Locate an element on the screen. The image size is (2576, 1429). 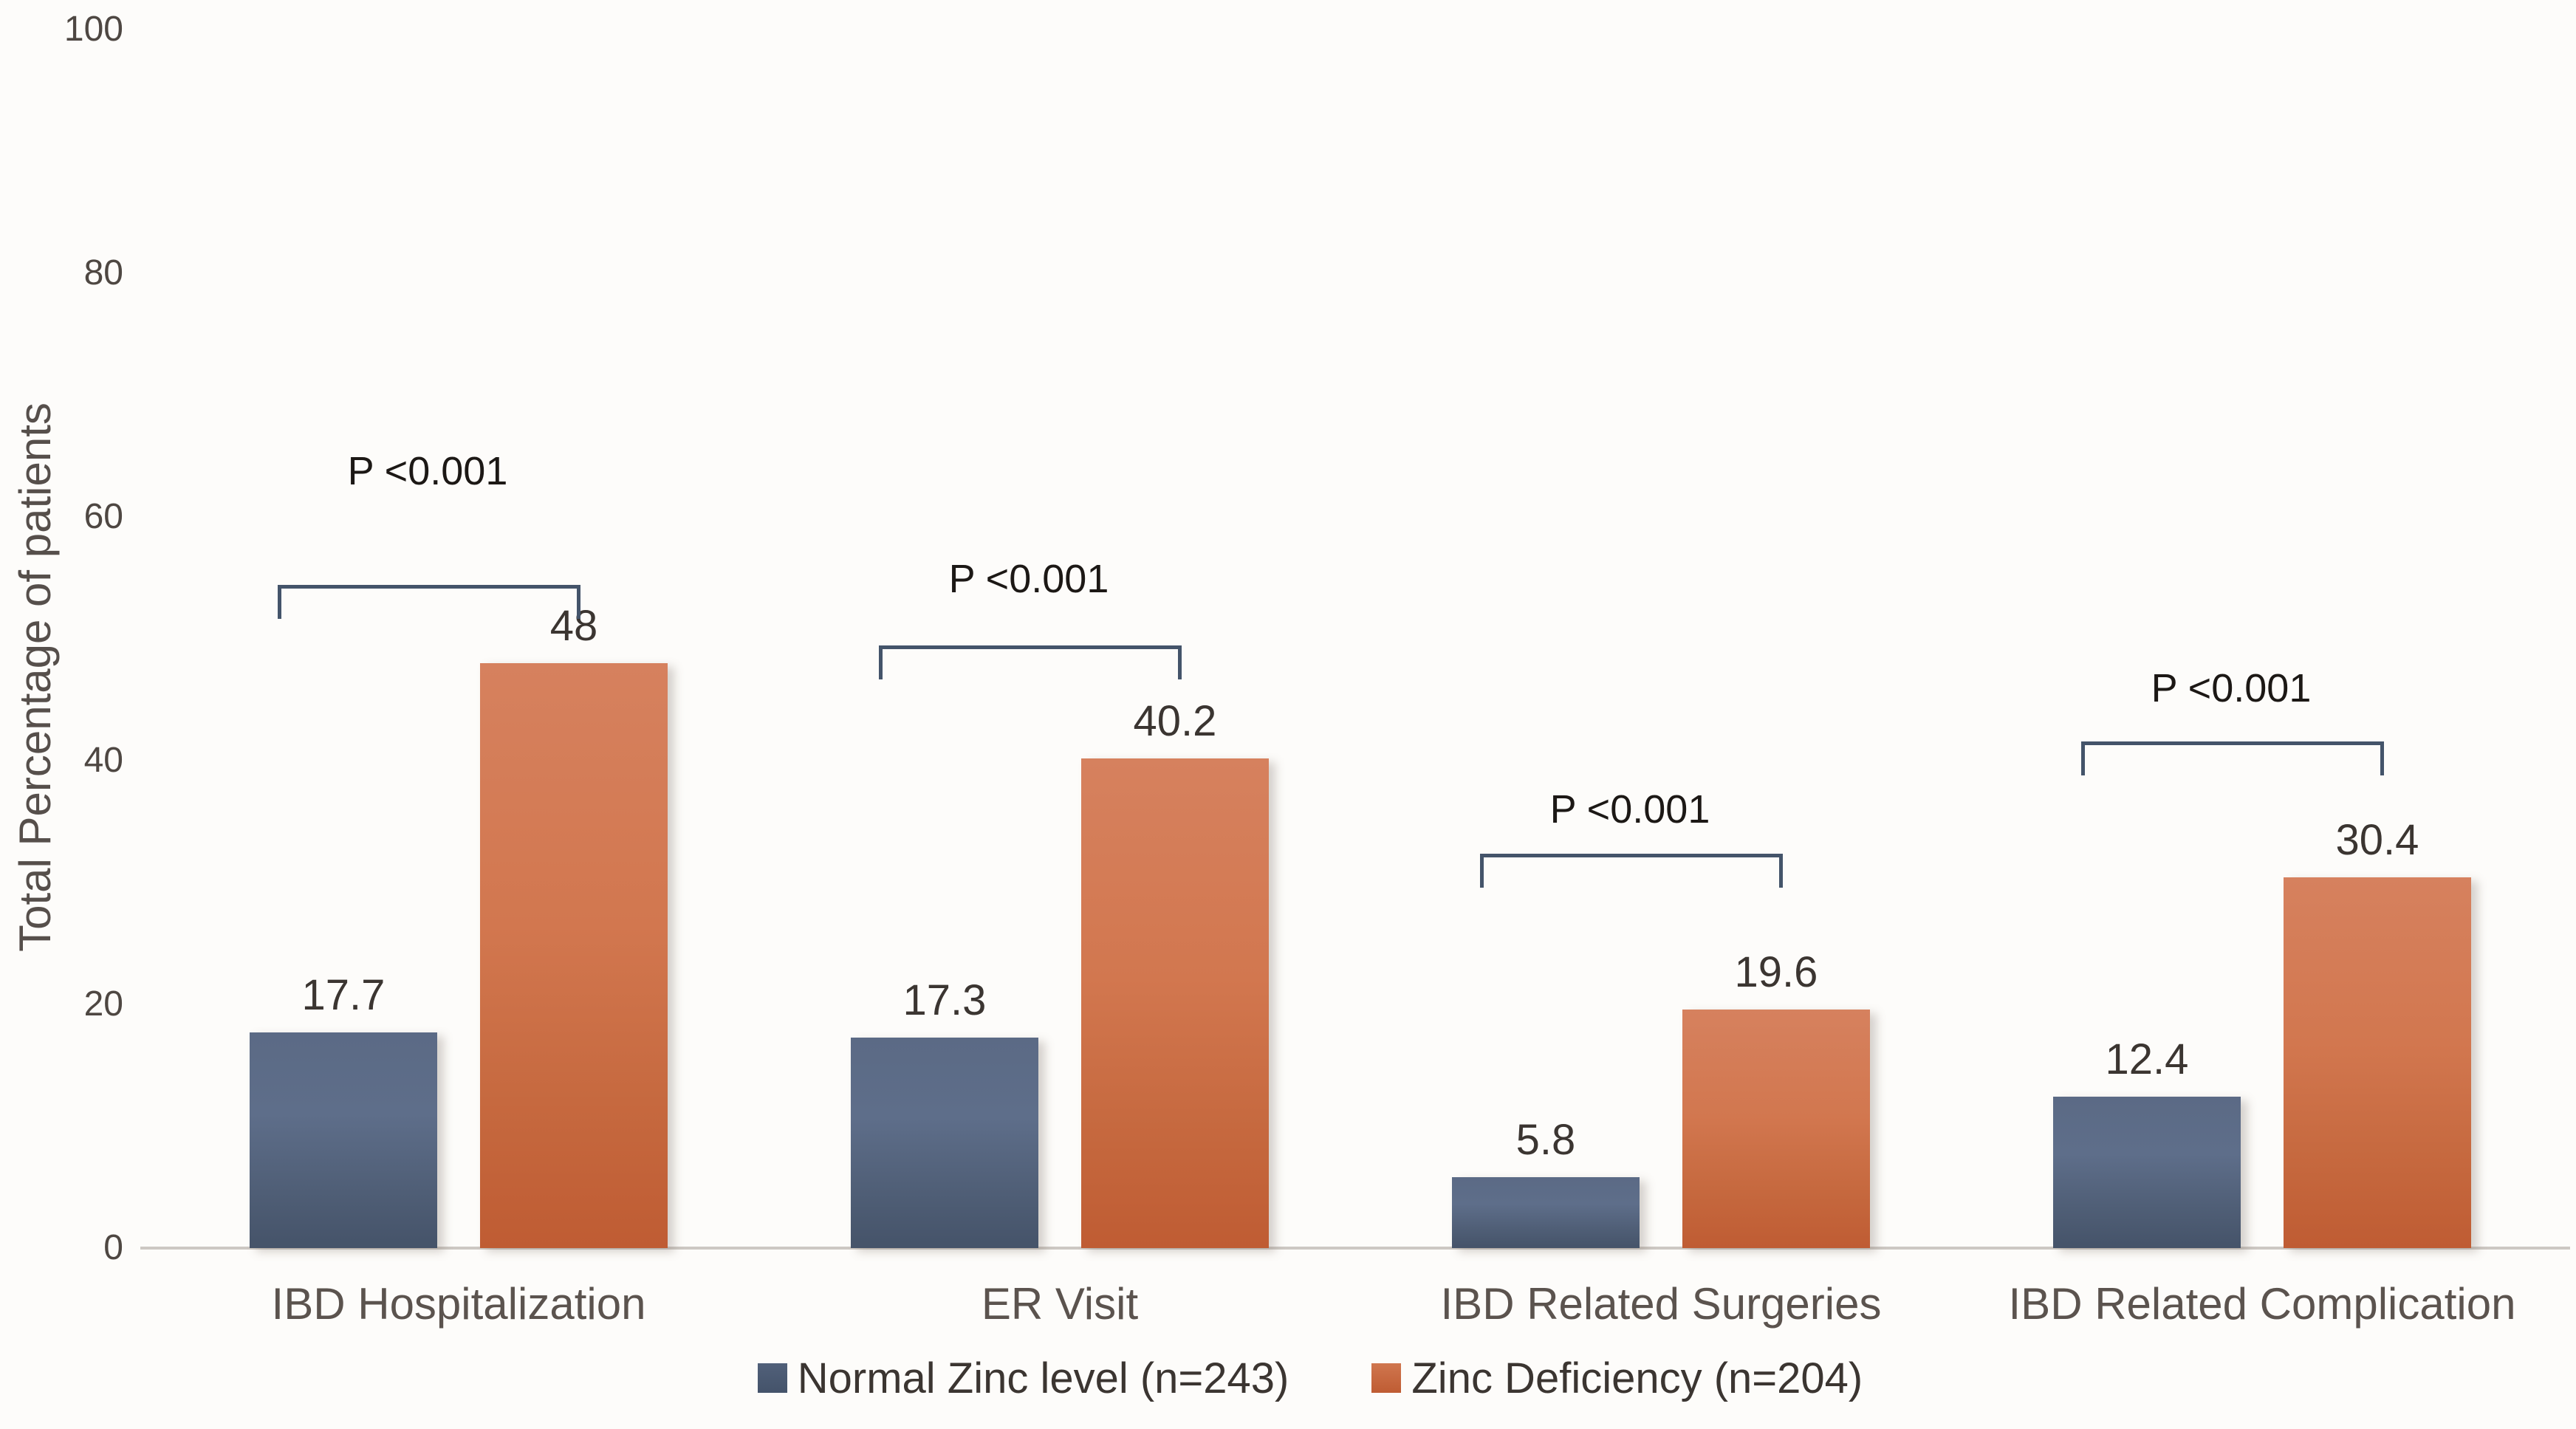
legend-item-normal-zinc-level: Normal Zinc level (n=243) is located at coordinates (1023, 1378).